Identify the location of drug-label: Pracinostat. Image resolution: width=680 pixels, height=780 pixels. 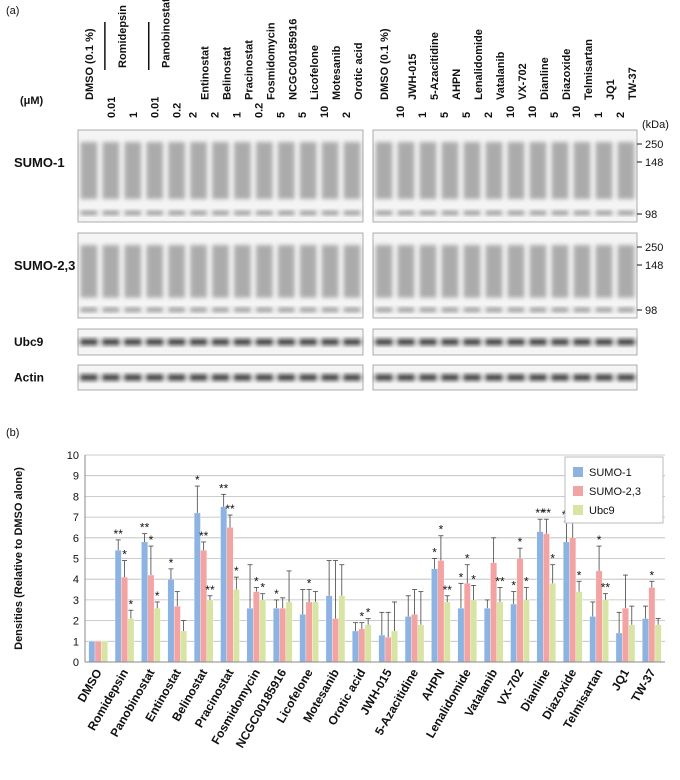
(249, 70).